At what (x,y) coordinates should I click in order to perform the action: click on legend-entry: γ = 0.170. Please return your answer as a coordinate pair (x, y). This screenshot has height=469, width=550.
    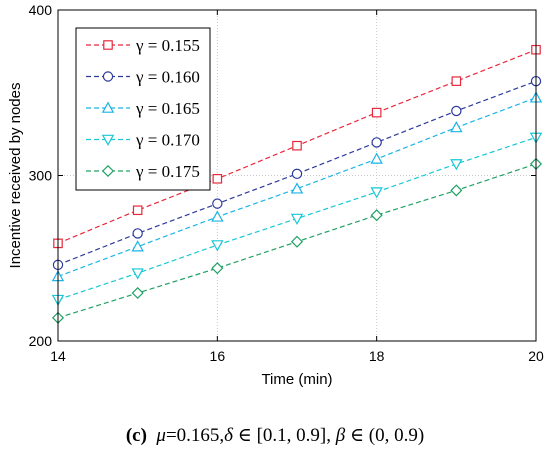
    Looking at the image, I should click on (143, 140).